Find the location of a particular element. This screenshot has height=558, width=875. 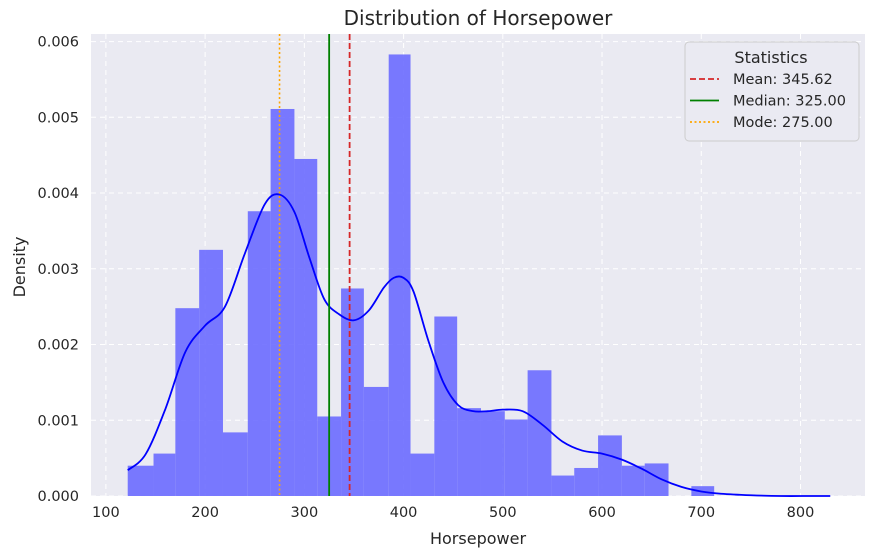

x-tick-labels: 100 200 300 400 500 600 700 800 is located at coordinates (453, 513).